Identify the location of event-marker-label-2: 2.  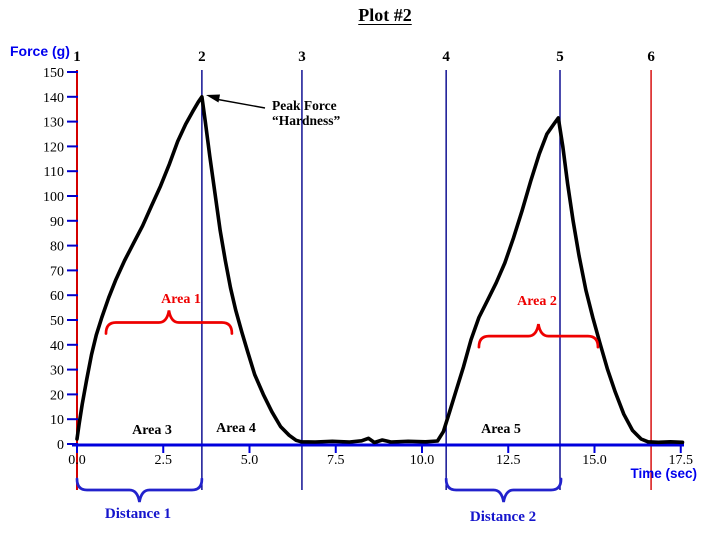
(202, 57).